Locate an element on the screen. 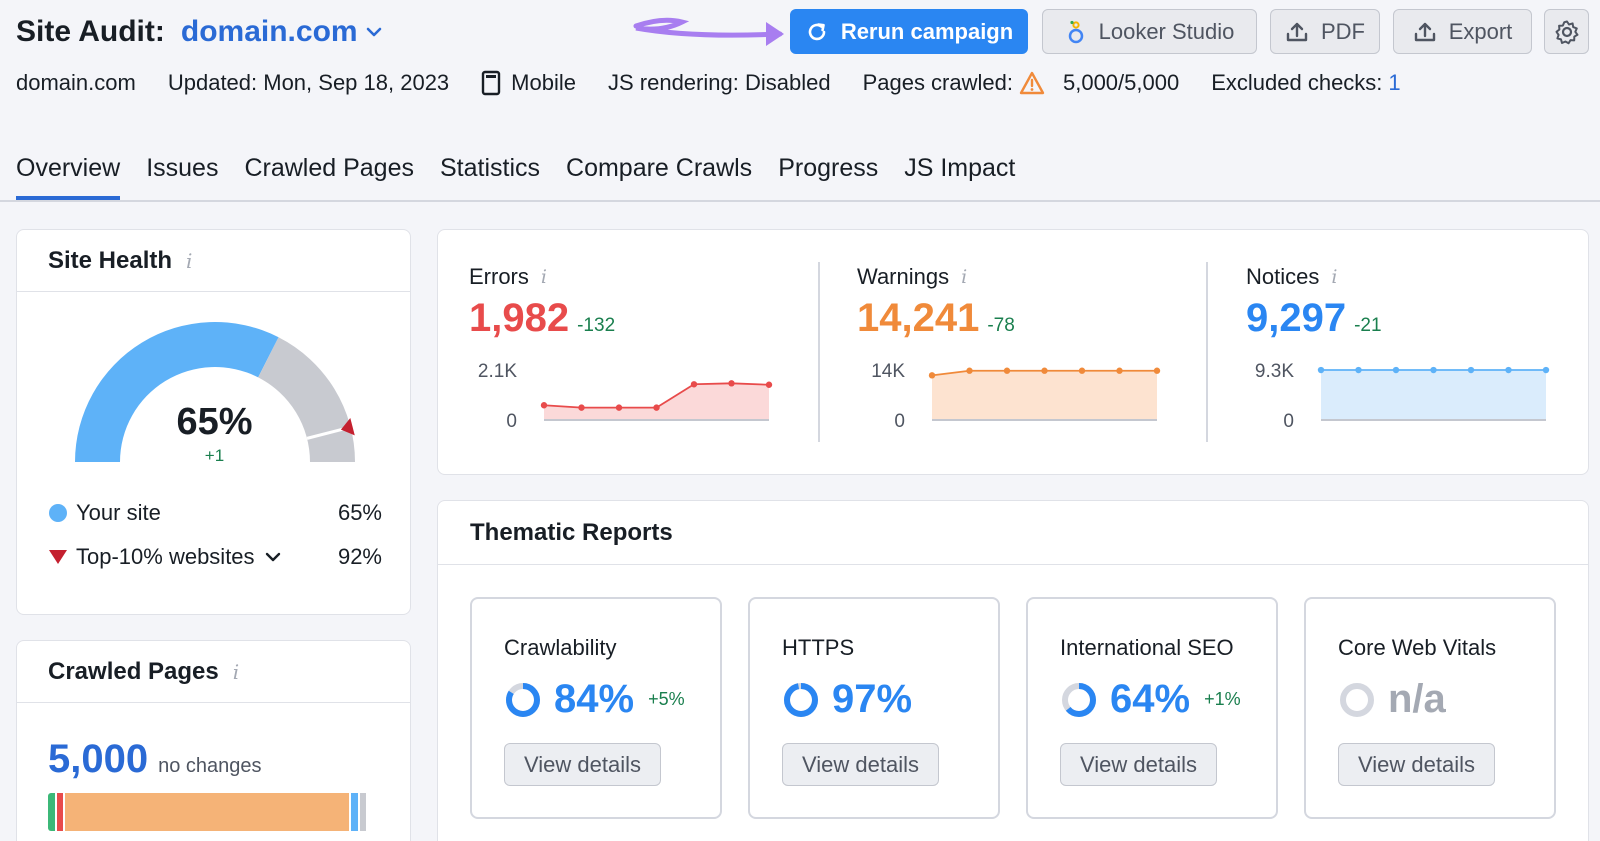  ring-progress is located at coordinates (801, 699).